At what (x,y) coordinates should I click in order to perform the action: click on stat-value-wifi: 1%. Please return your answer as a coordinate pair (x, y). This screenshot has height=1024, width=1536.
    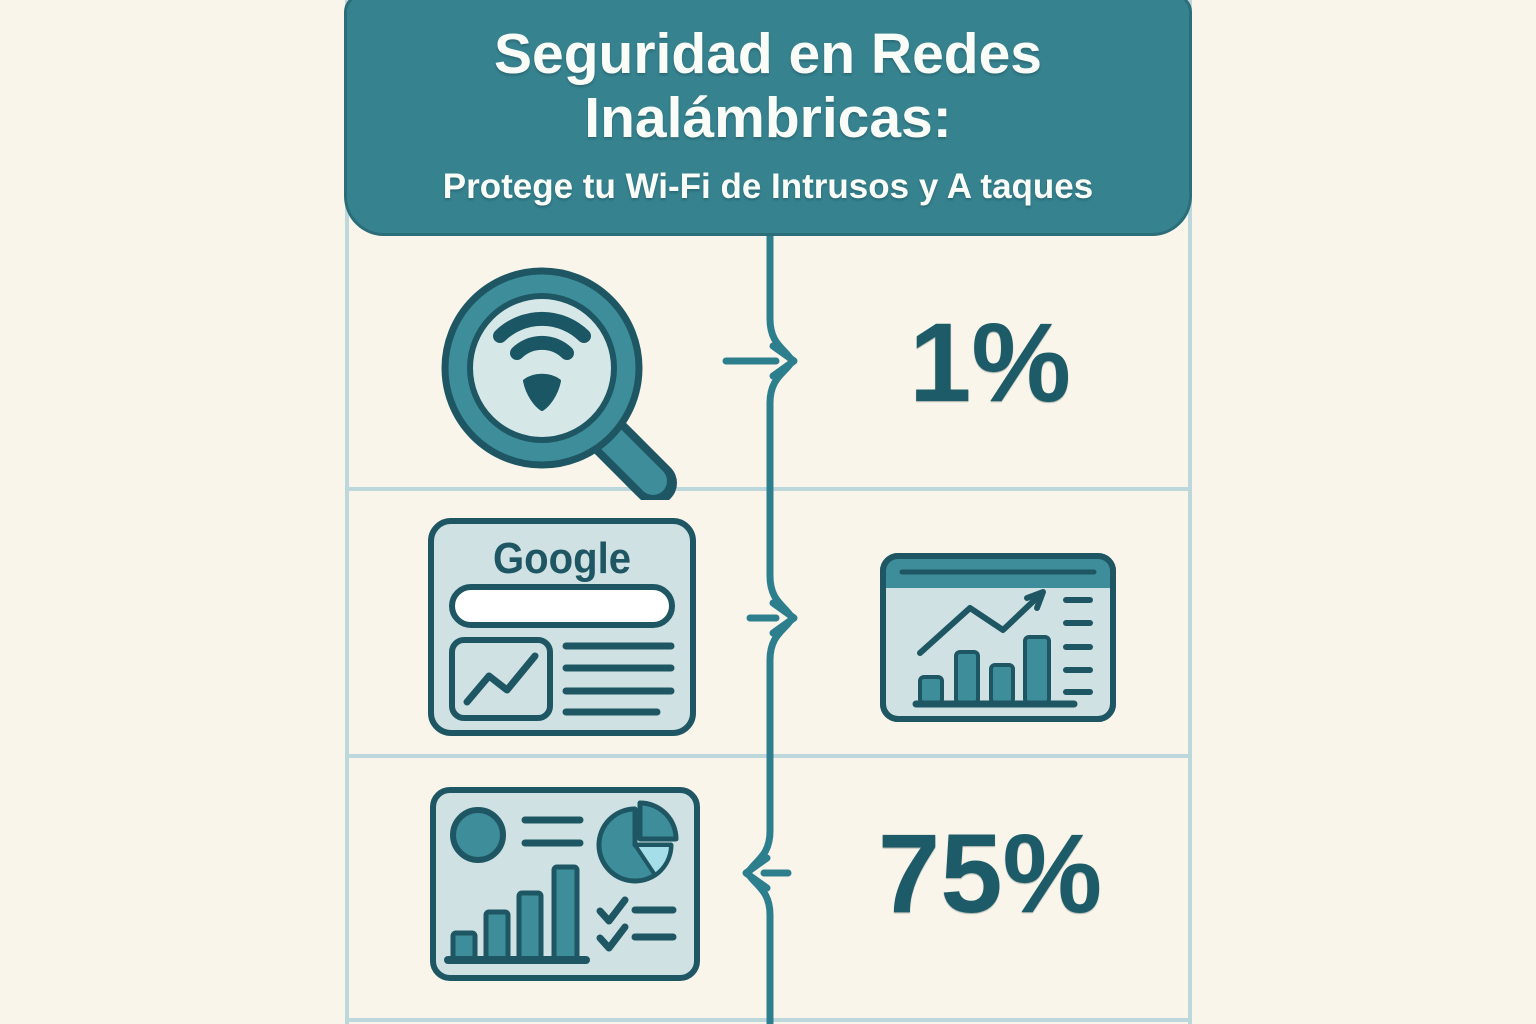
    Looking at the image, I should click on (990, 362).